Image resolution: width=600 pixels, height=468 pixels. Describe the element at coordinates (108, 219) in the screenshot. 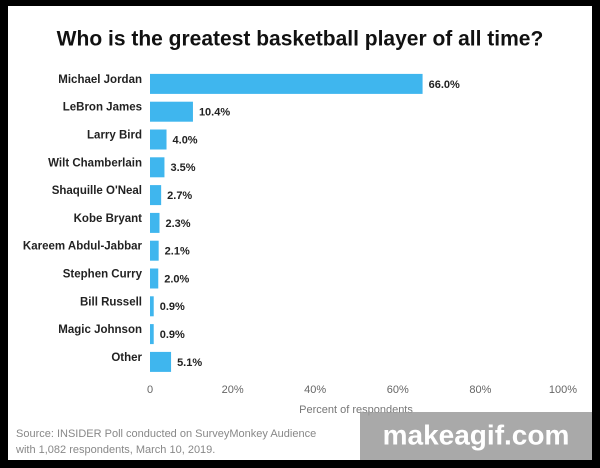

I see `y-tick-label: Kobe Bryant` at that location.